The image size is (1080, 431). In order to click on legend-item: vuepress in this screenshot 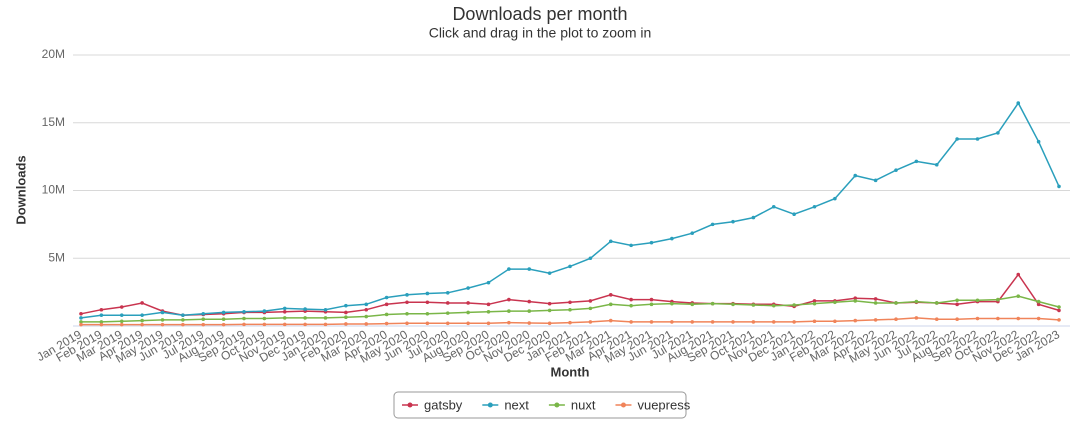, I will do `click(663, 404)`.